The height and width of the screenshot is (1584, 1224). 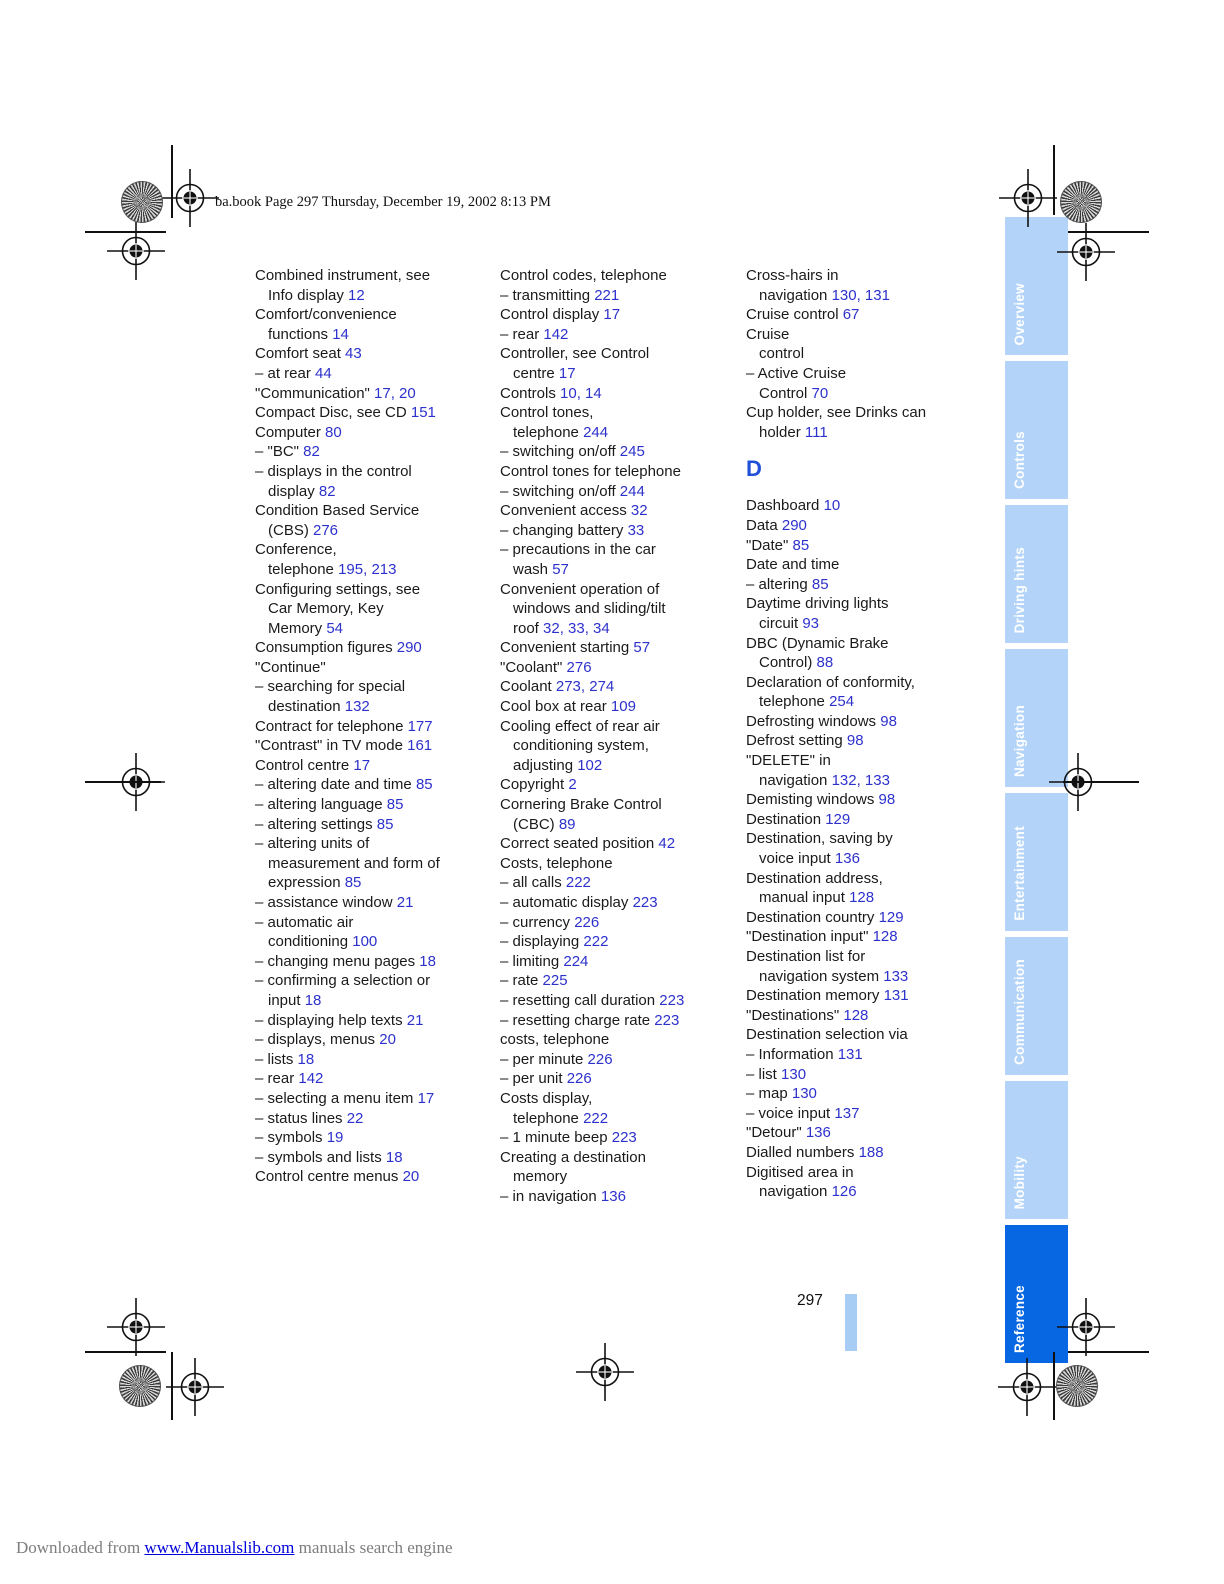 What do you see at coordinates (353, 354) in the screenshot?
I see `page-ref-link: 43` at bounding box center [353, 354].